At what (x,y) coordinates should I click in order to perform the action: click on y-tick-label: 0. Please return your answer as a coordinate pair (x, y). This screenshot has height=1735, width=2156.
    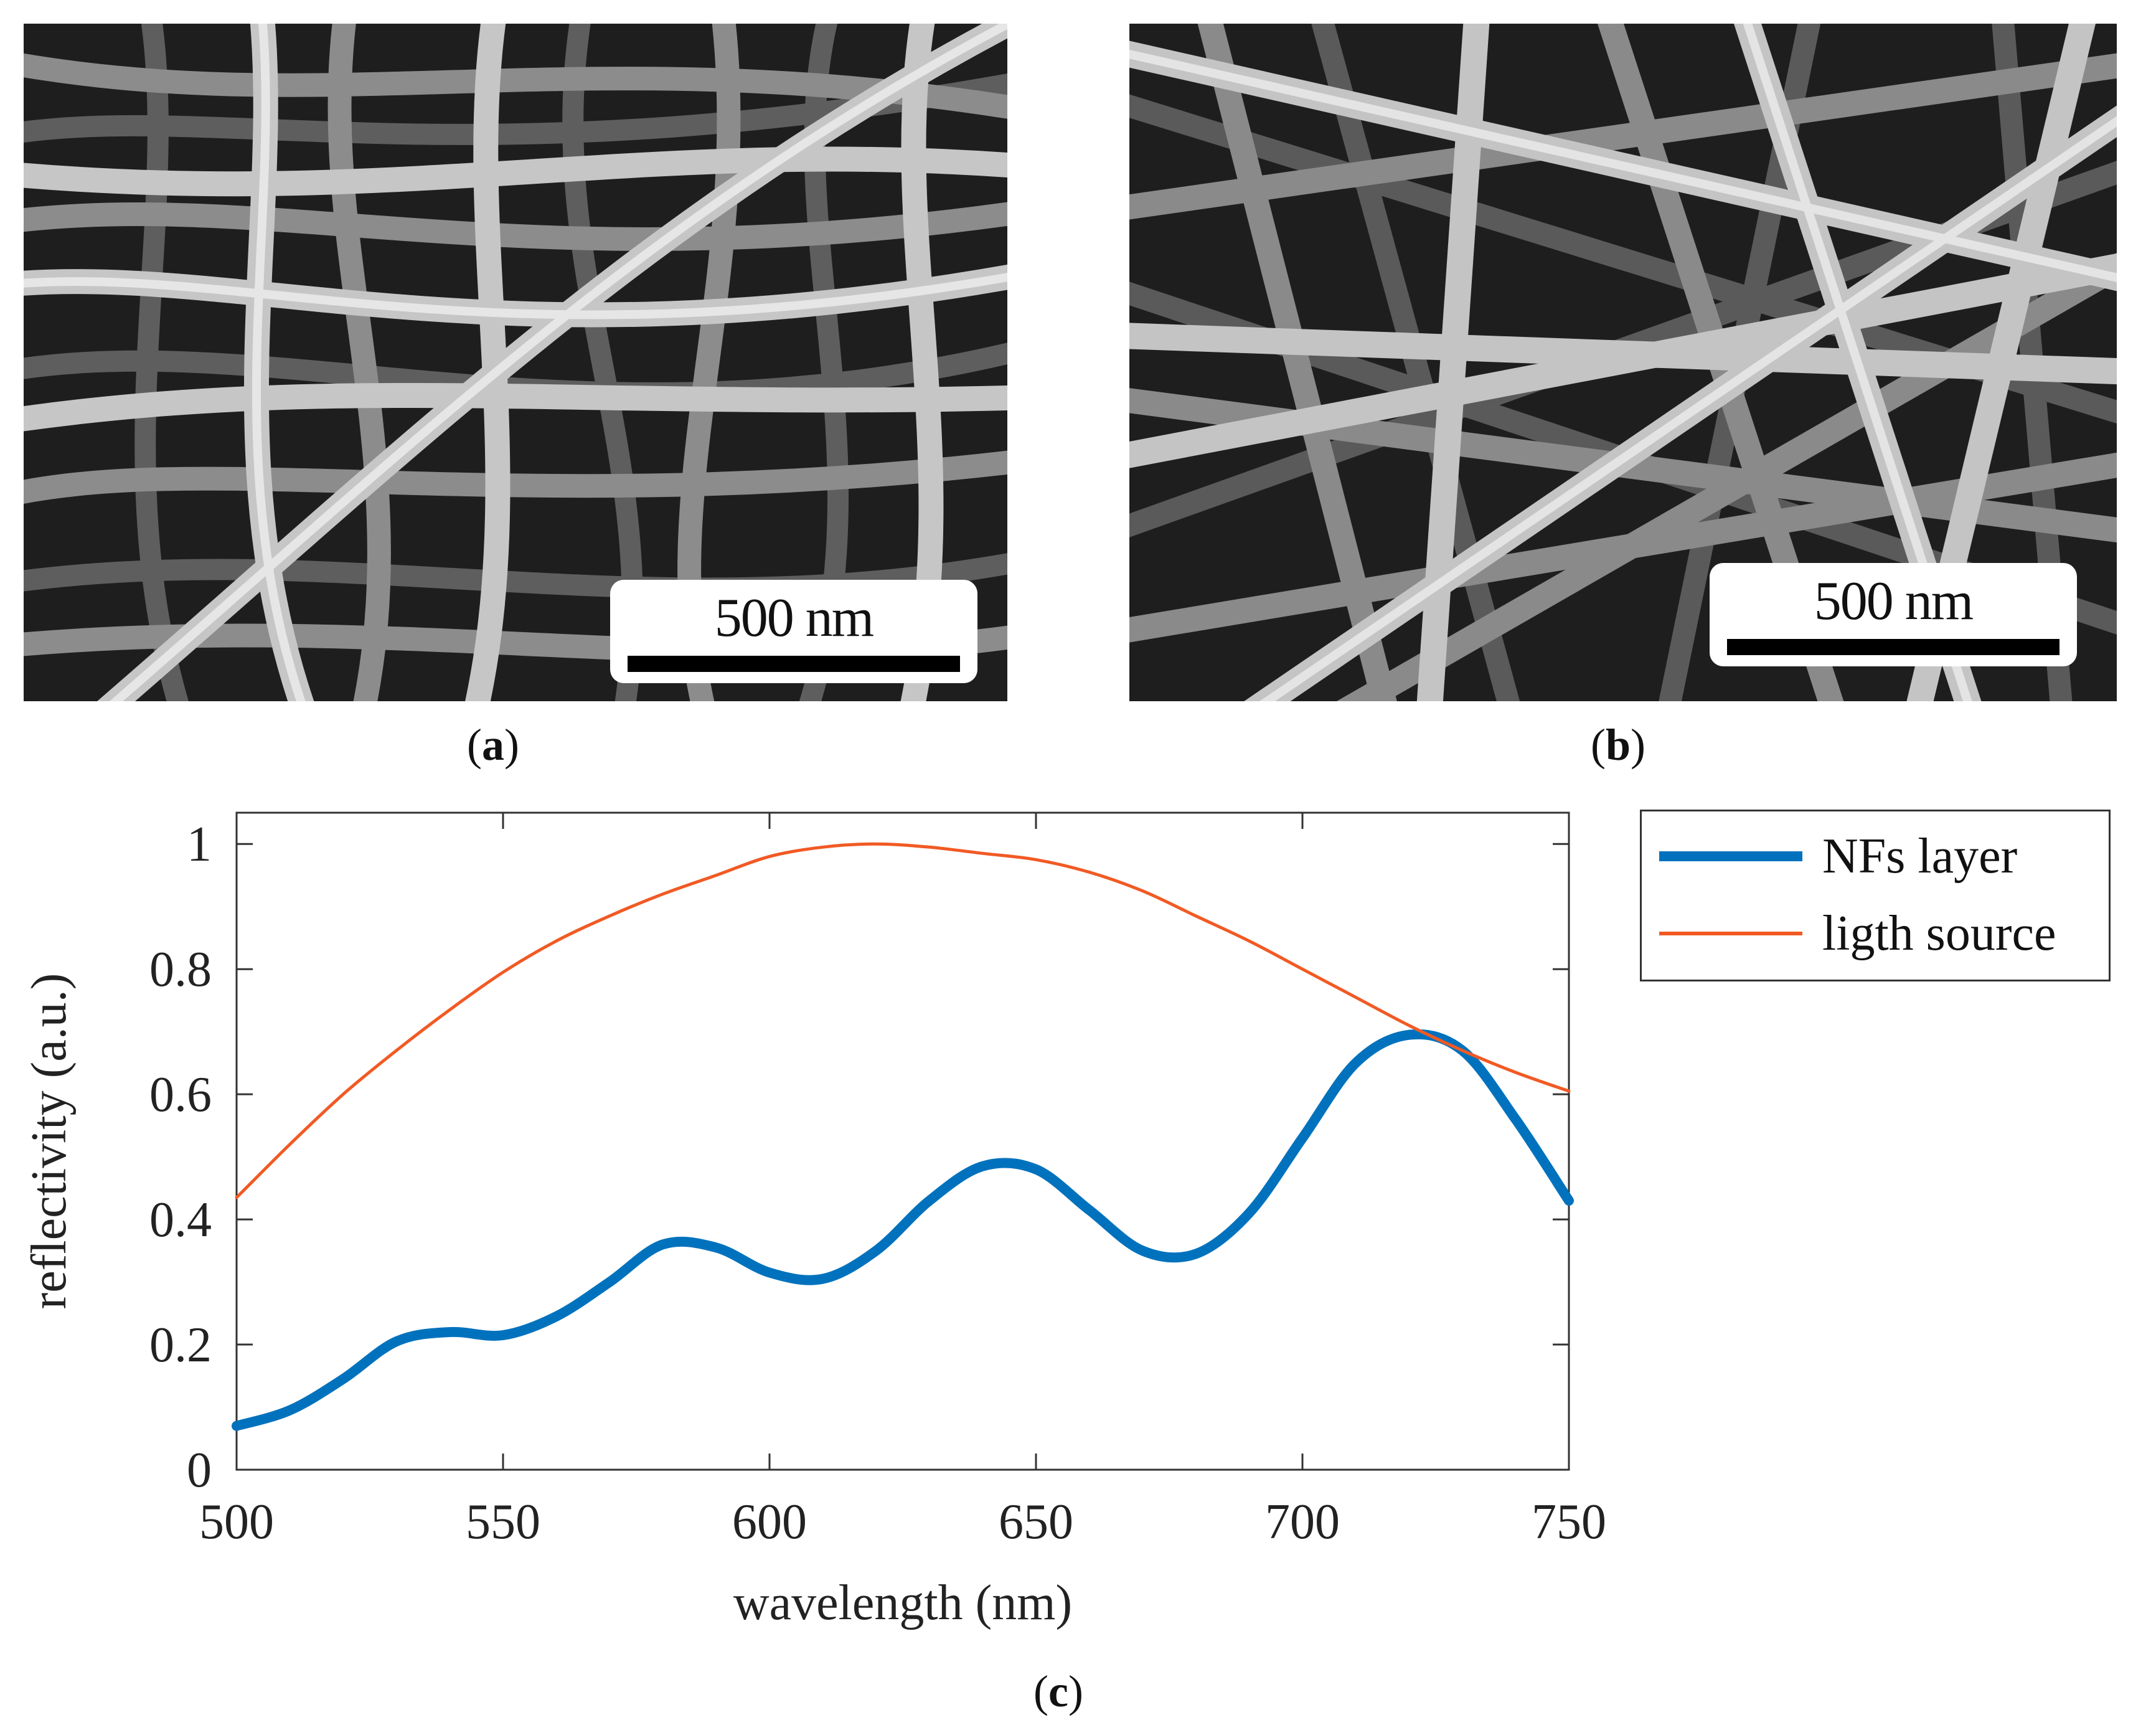
    Looking at the image, I should click on (199, 1470).